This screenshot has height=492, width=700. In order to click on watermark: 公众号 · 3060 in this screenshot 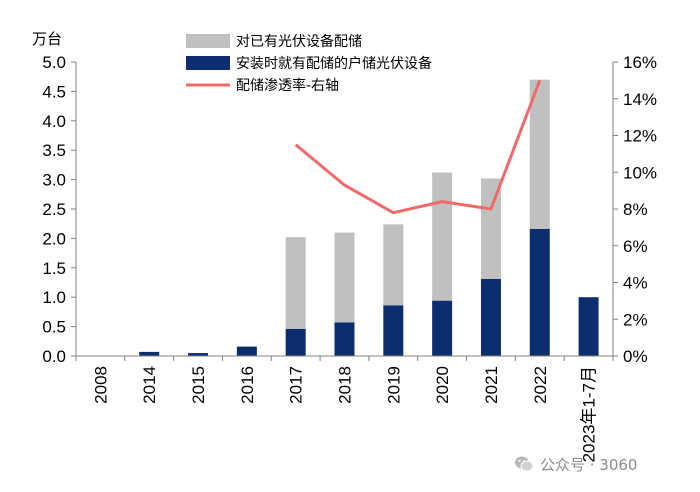, I will do `click(575, 464)`.